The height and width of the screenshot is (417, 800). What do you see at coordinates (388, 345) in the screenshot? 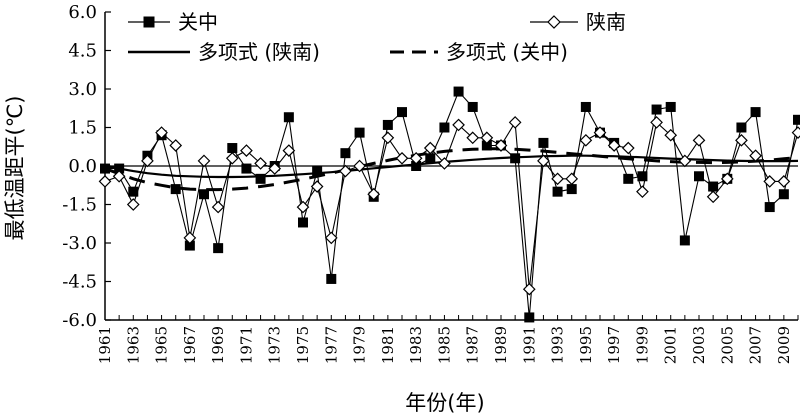
I see `x-tick-label: 1981` at bounding box center [388, 345].